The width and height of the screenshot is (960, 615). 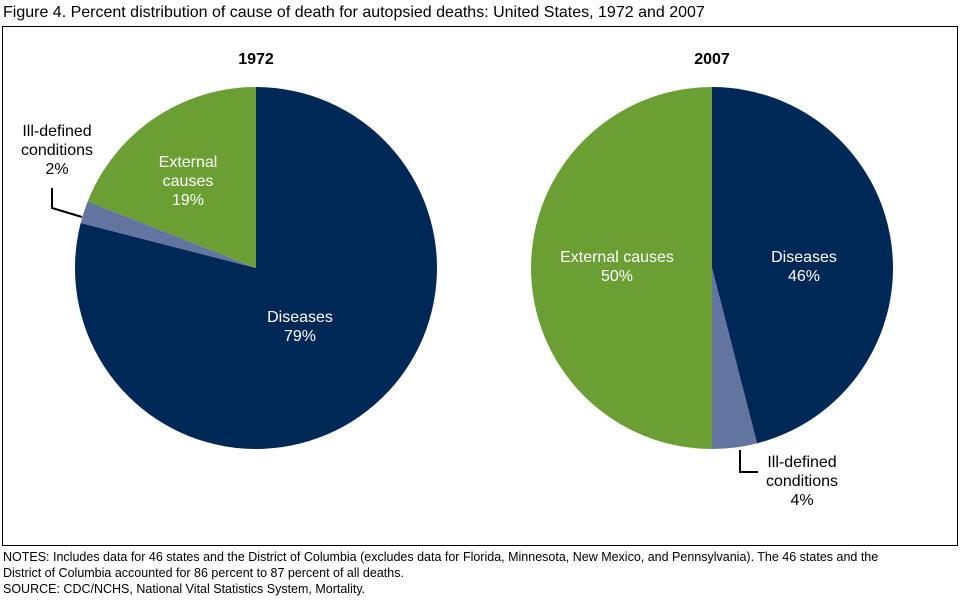 I want to click on pie-title-2007: 2007, so click(x=712, y=59).